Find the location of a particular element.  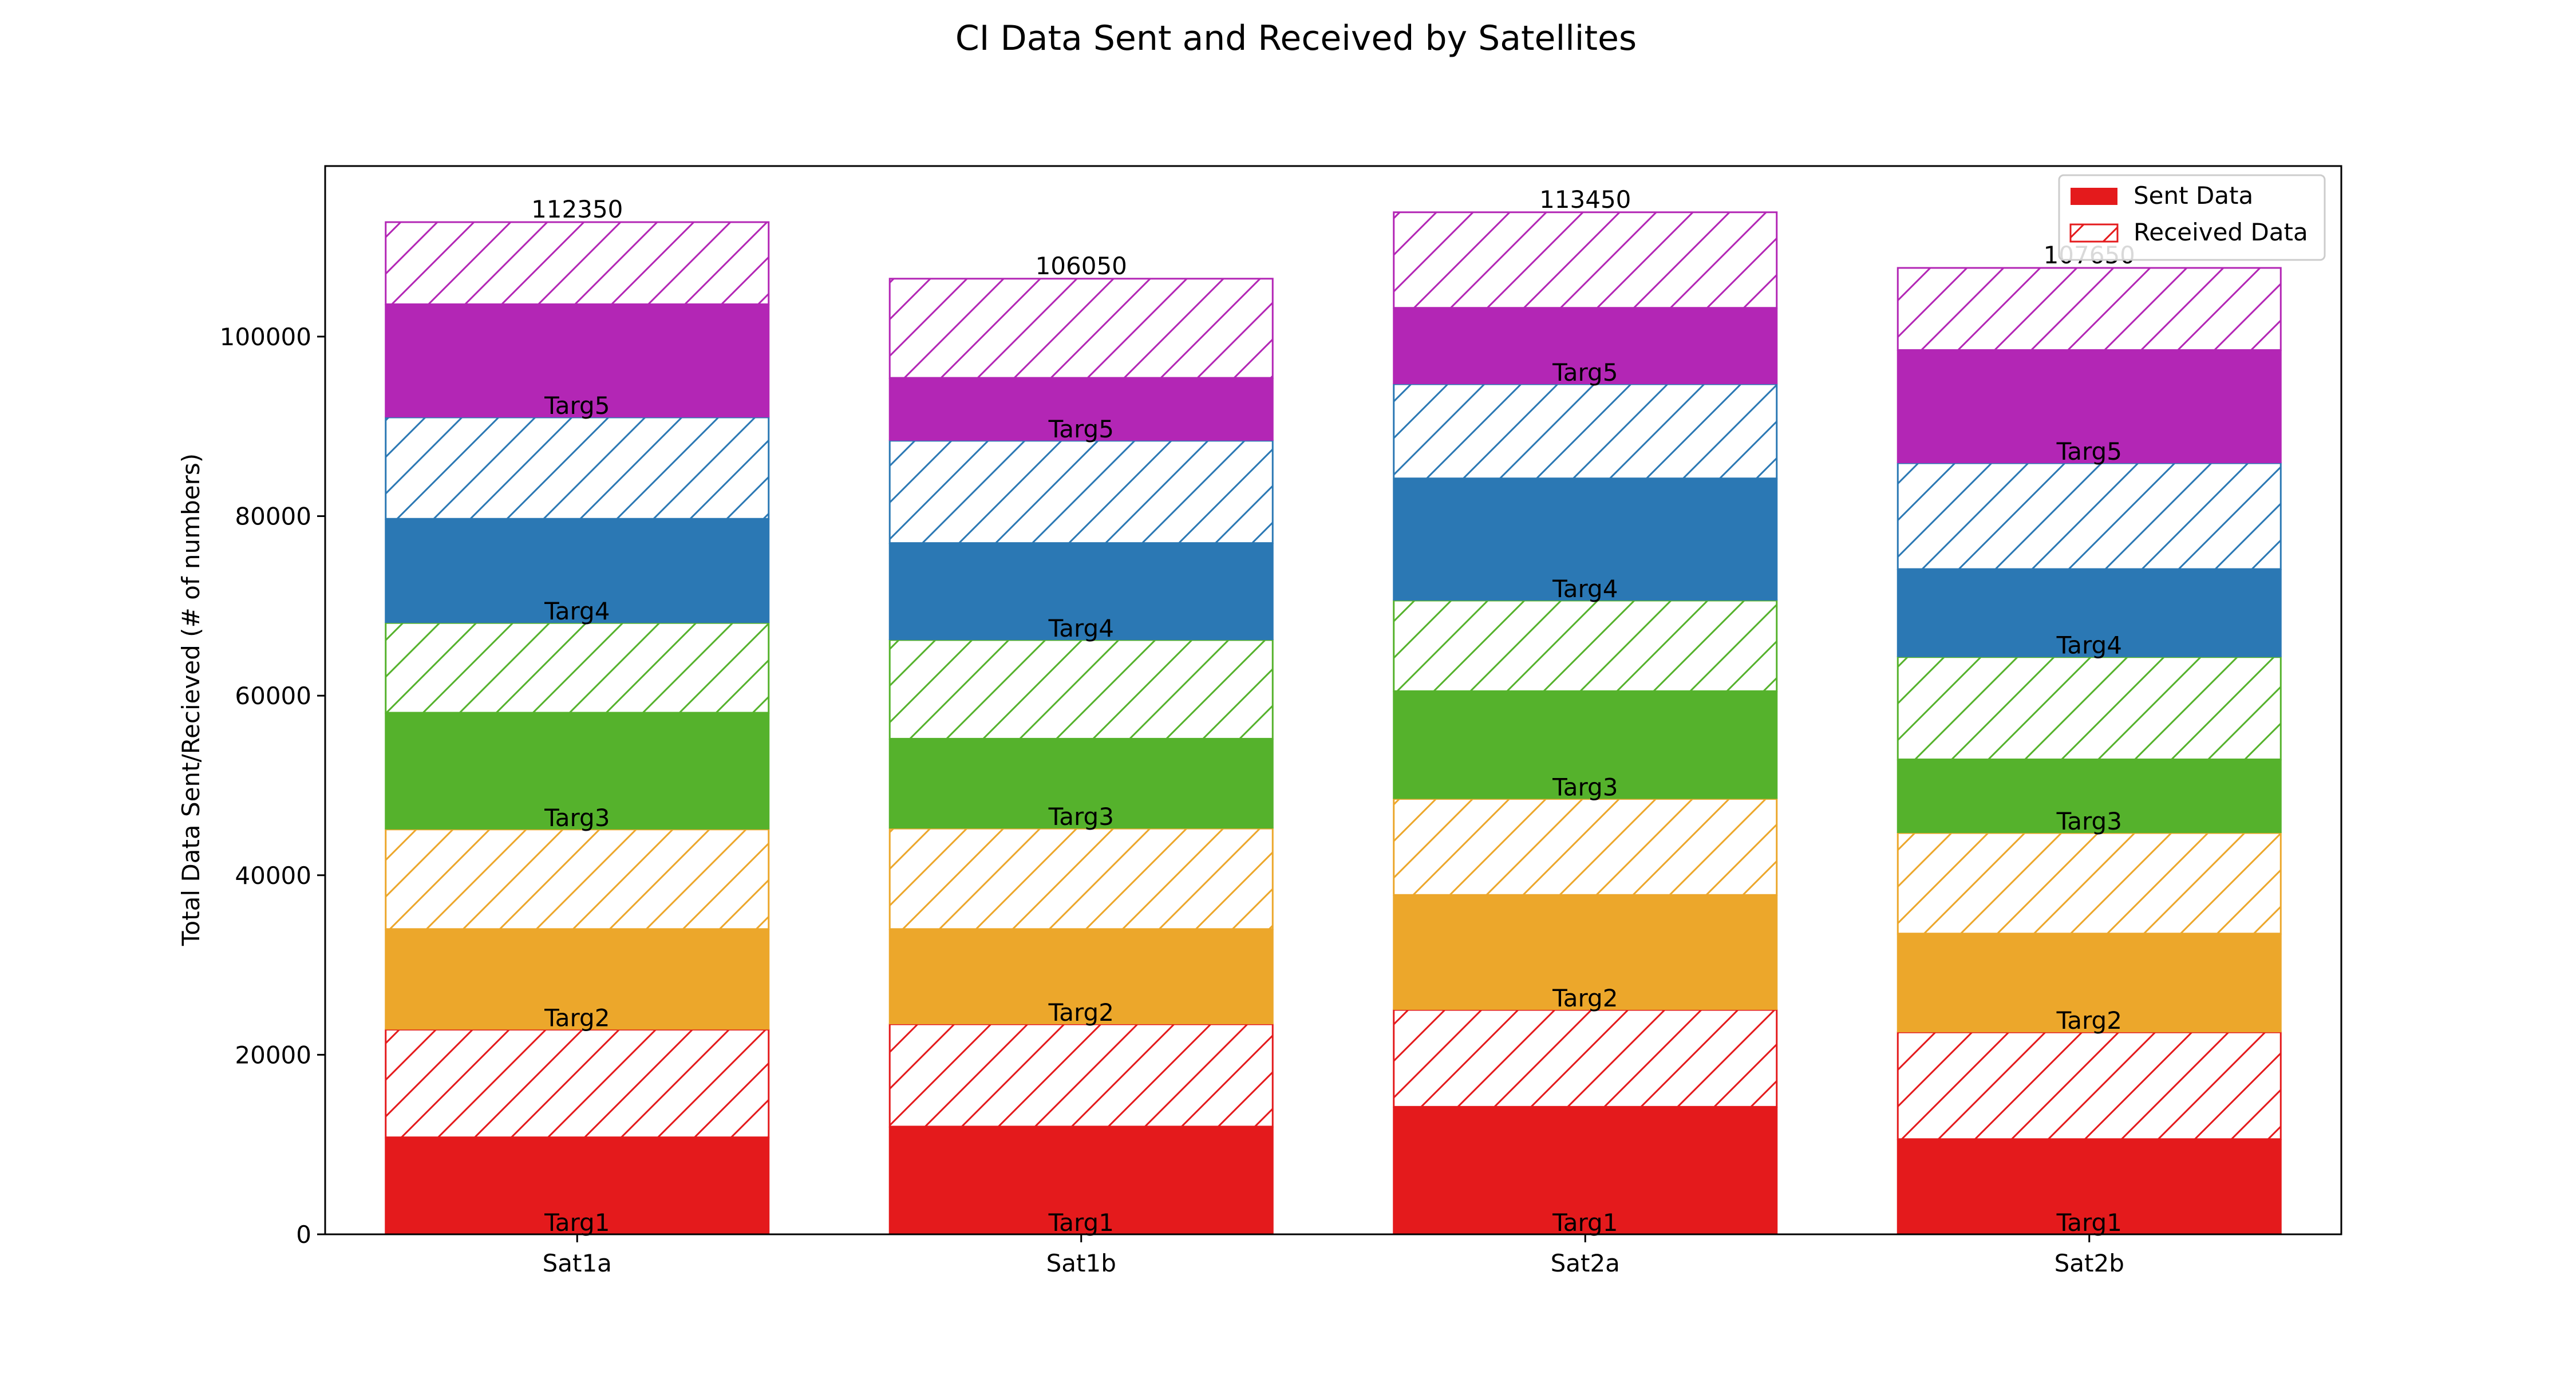

bar-sent-sat2b-targ5 is located at coordinates (2089, 407).